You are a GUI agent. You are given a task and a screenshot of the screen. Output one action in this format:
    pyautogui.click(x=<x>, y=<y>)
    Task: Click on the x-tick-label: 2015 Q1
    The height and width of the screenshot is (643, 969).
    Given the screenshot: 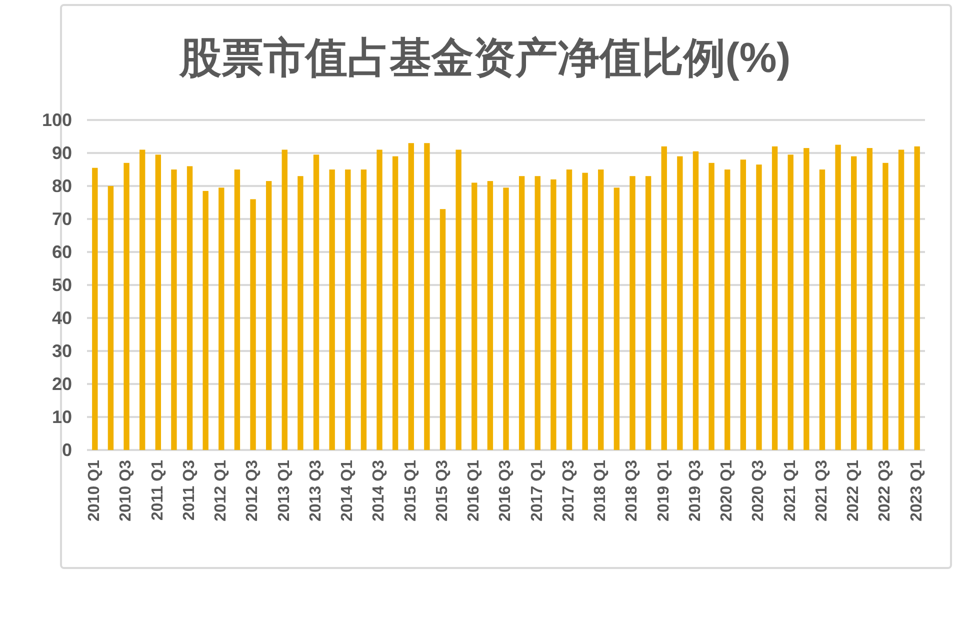 What is the action you would take?
    pyautogui.click(x=411, y=491)
    